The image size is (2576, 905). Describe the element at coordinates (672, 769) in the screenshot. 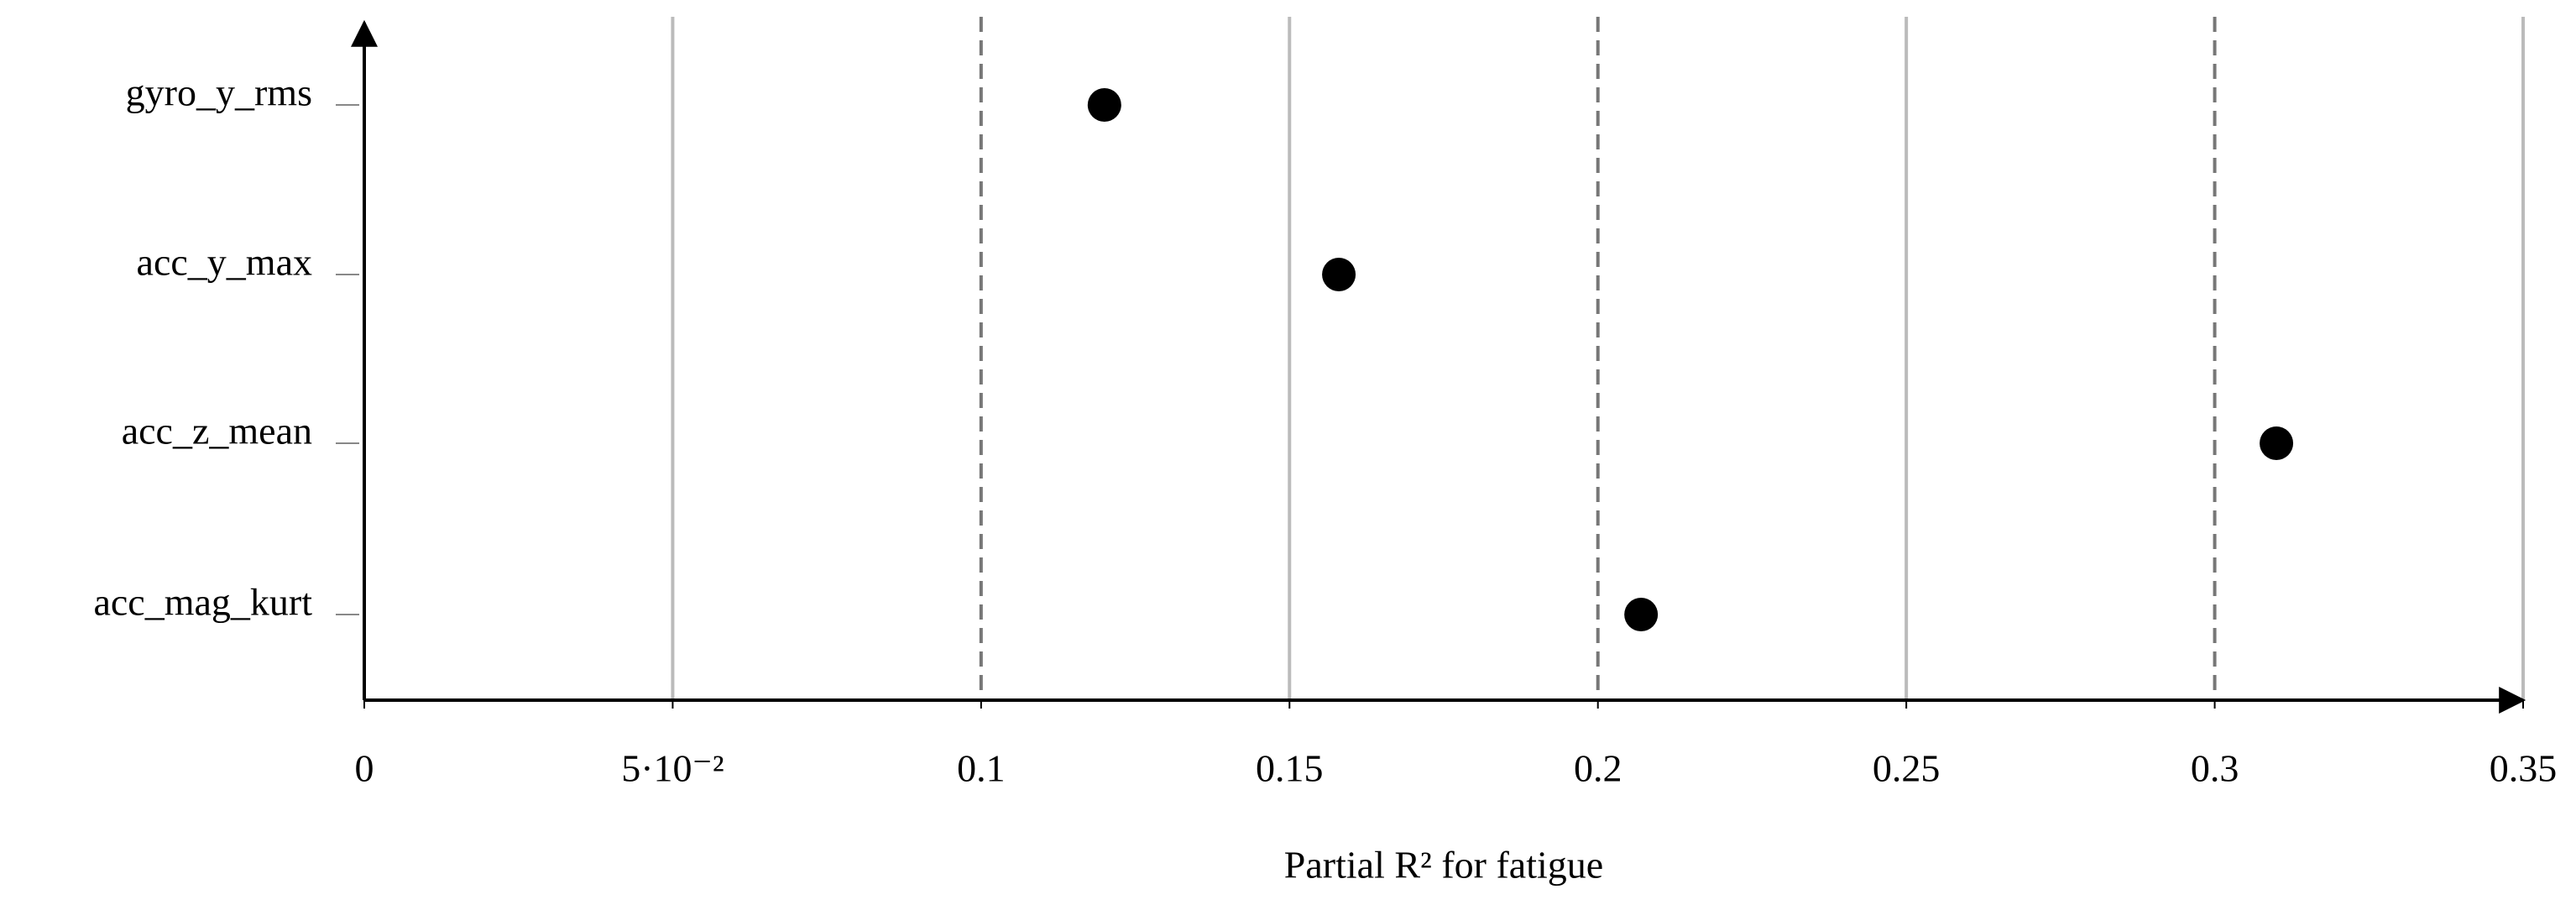

I see `x-tick-label: 5·10⁻²` at that location.